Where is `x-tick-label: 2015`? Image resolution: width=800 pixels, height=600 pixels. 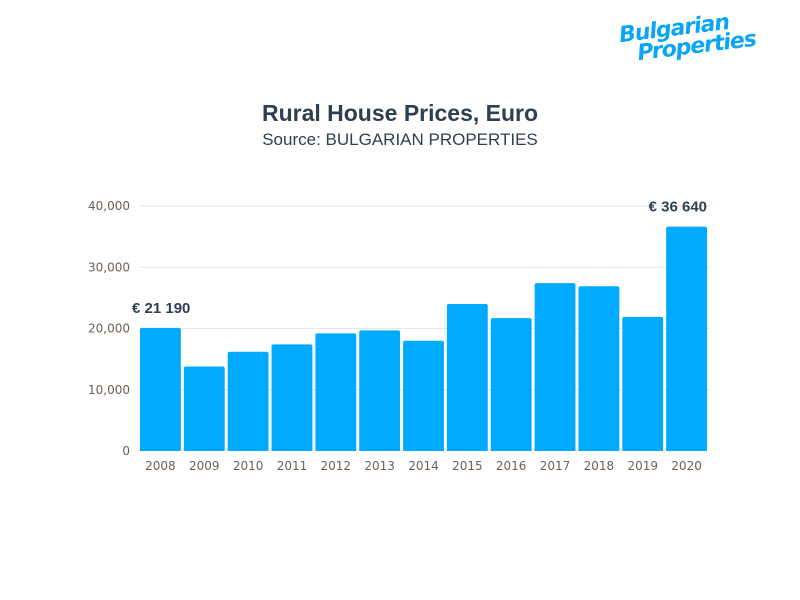
x-tick-label: 2015 is located at coordinates (467, 466).